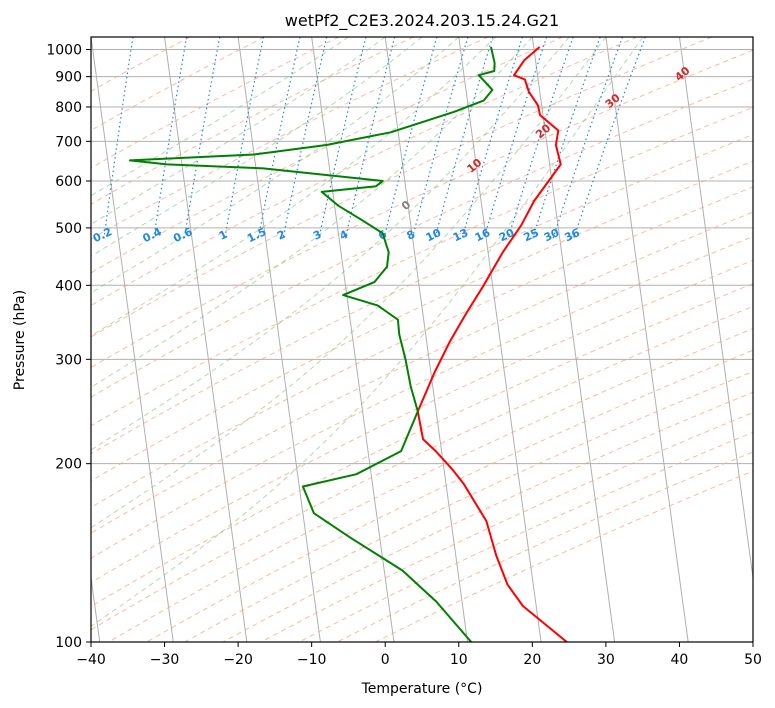 This screenshot has width=775, height=708. I want to click on mixing-ratio-label: 36, so click(573, 235).